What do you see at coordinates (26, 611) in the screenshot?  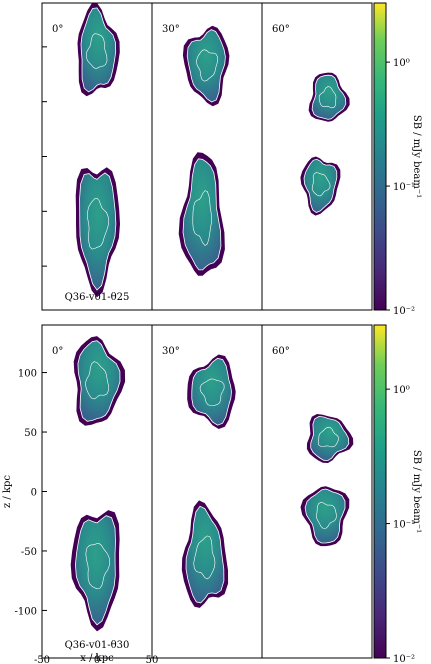 I see `y-tick-label: -100` at bounding box center [26, 611].